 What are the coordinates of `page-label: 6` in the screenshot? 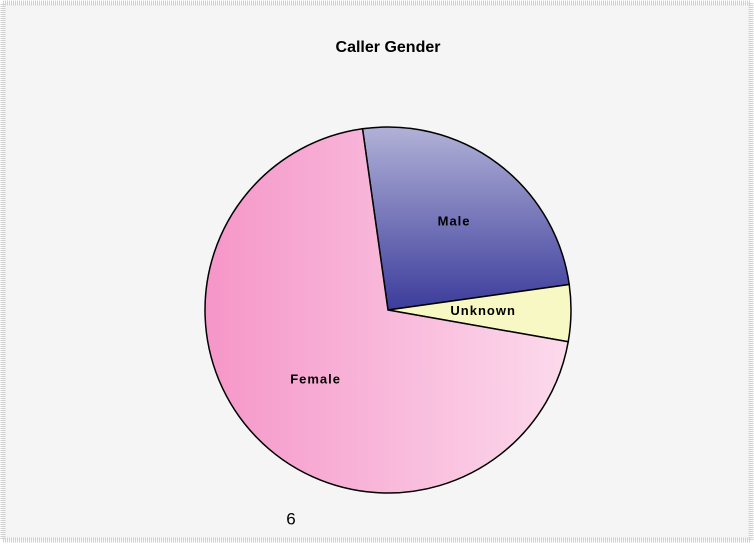 It's located at (290, 518).